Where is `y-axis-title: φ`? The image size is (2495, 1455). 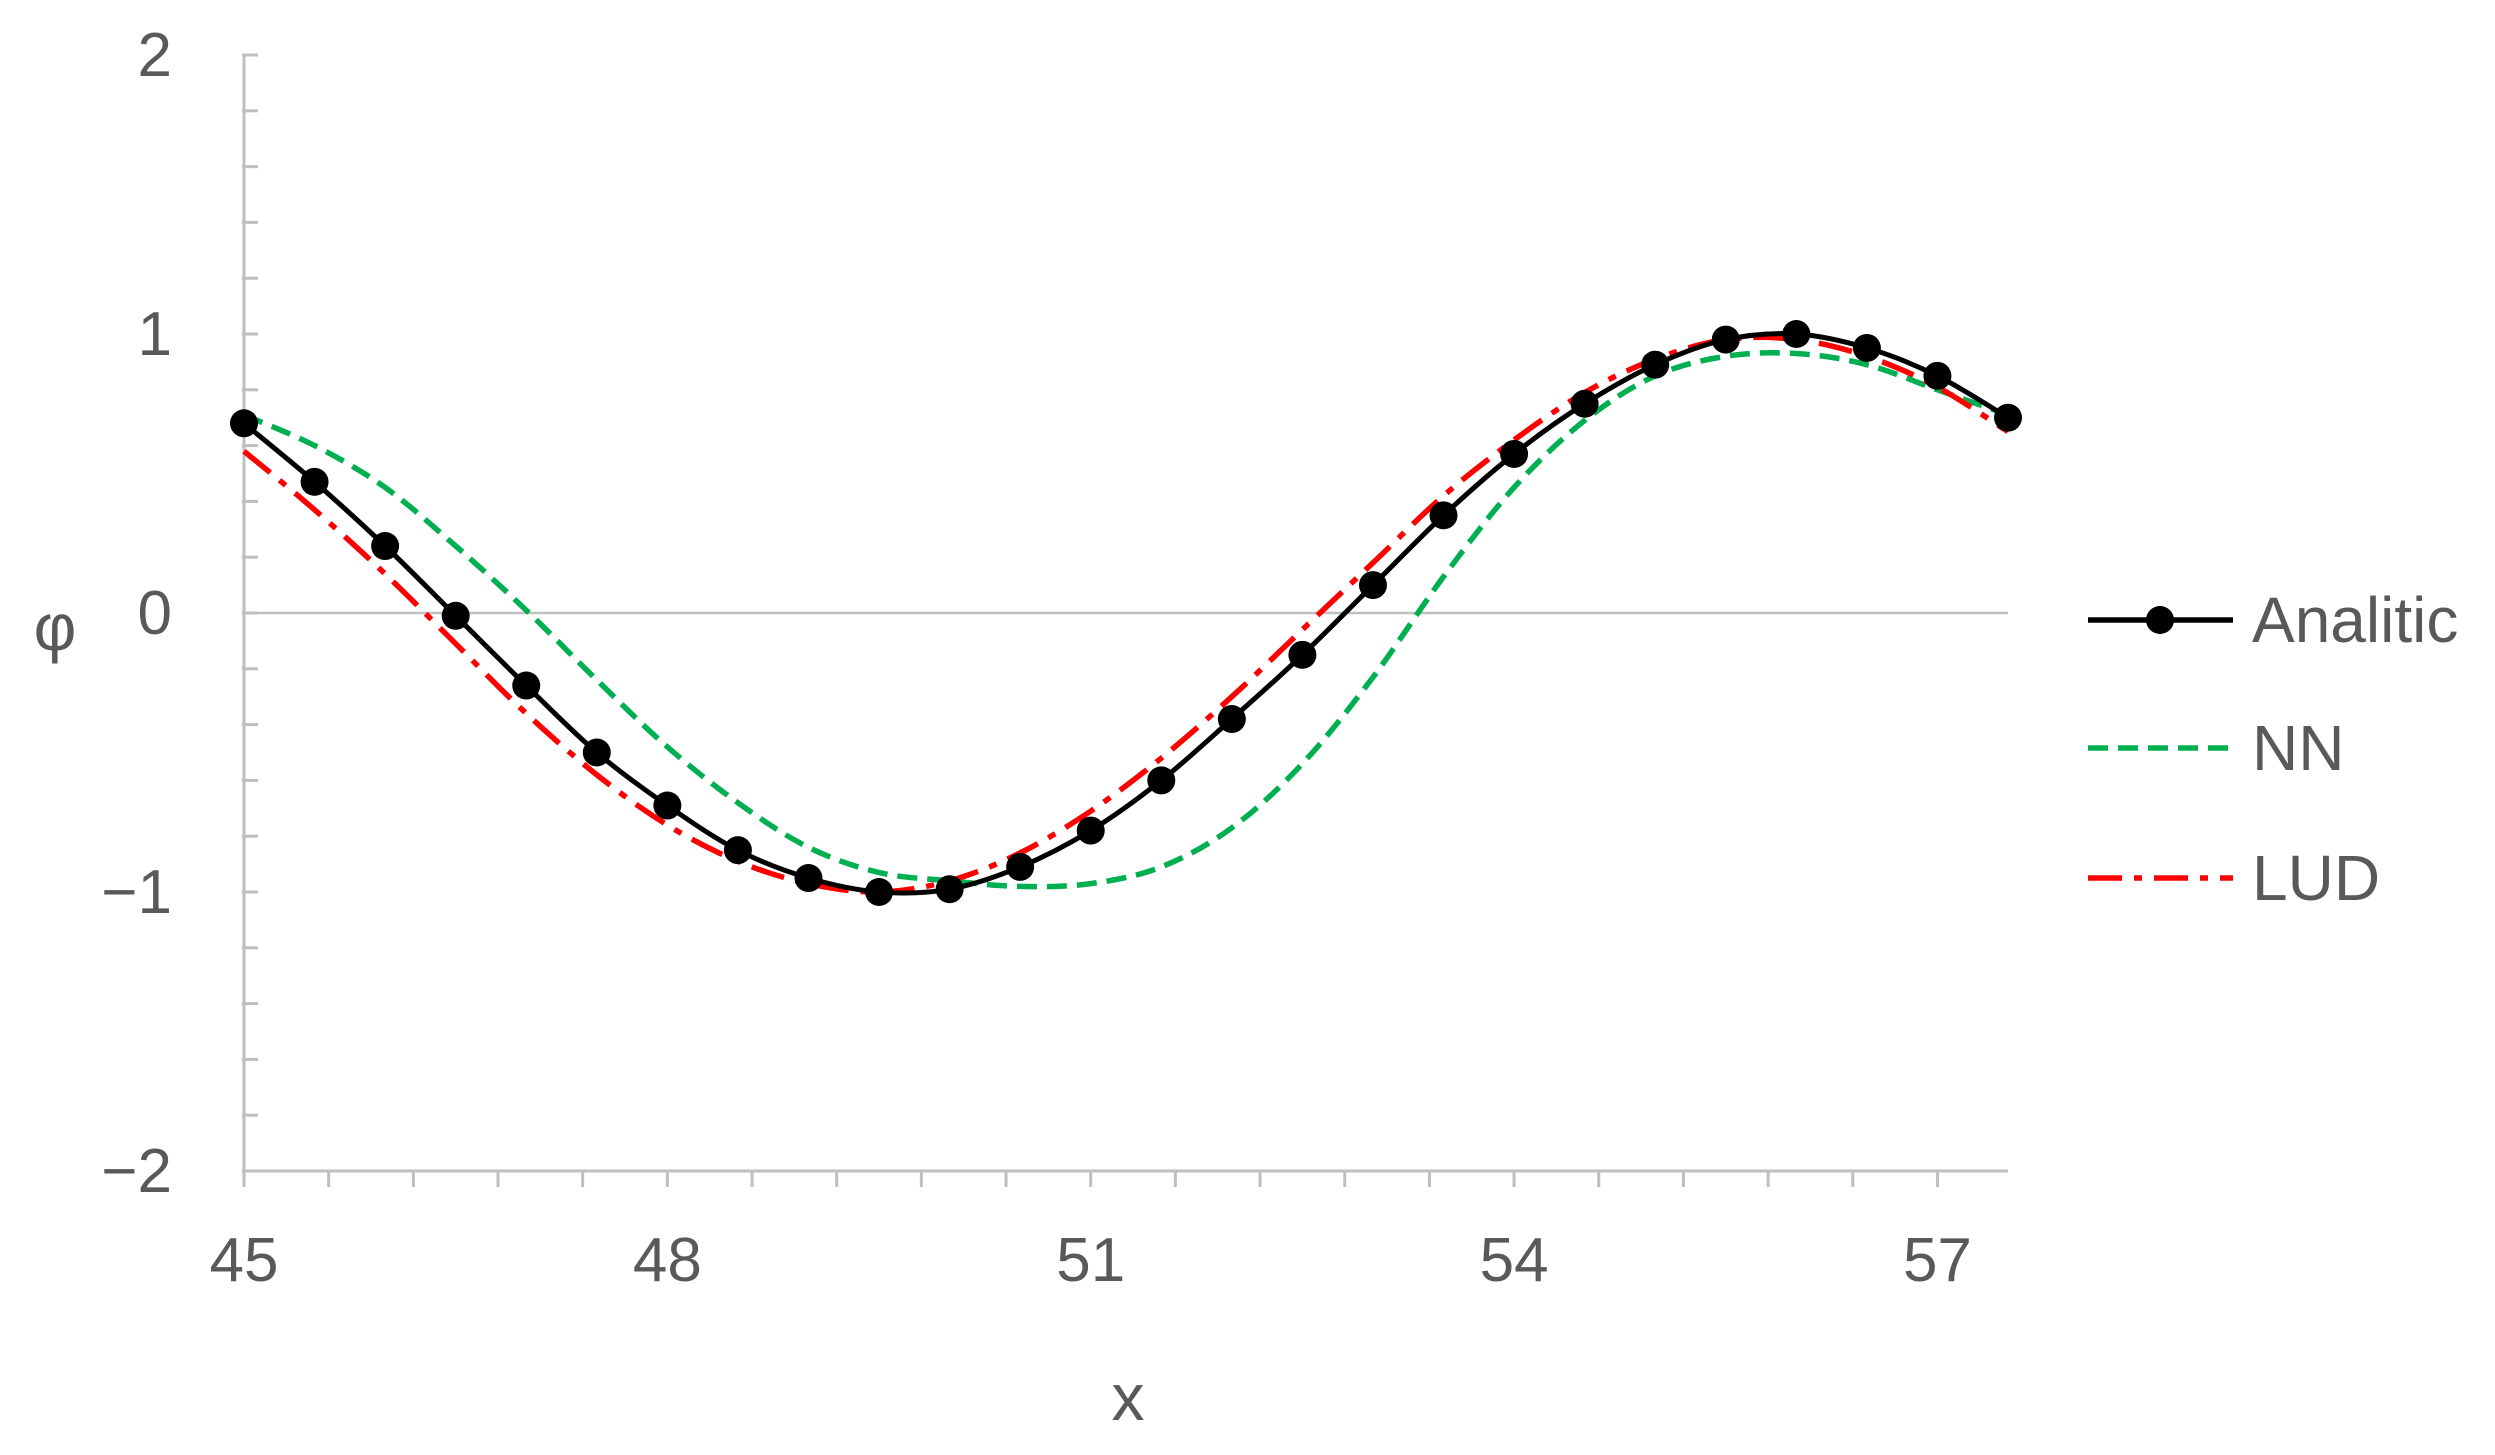
y-axis-title: φ is located at coordinates (55, 627).